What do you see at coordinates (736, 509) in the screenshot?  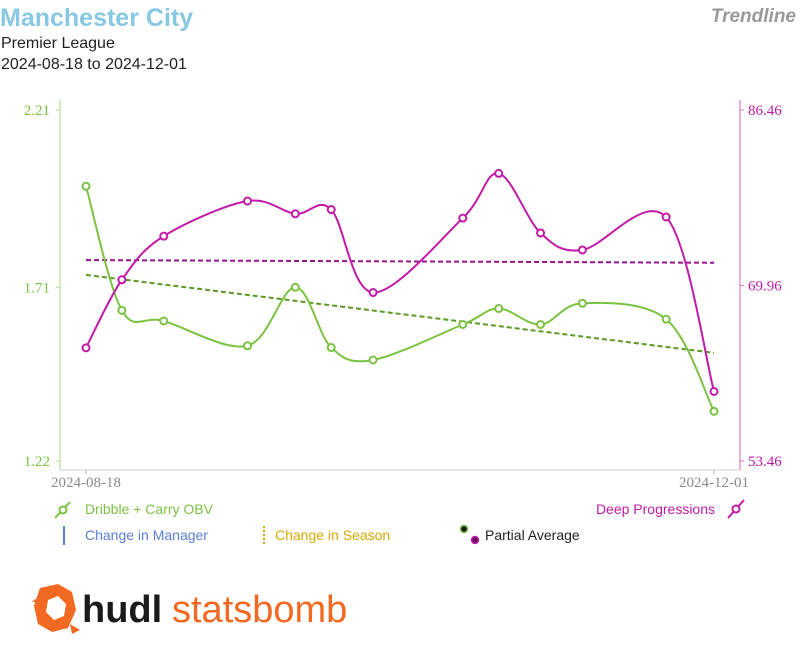 I see `legend-right-series-marker-icon` at bounding box center [736, 509].